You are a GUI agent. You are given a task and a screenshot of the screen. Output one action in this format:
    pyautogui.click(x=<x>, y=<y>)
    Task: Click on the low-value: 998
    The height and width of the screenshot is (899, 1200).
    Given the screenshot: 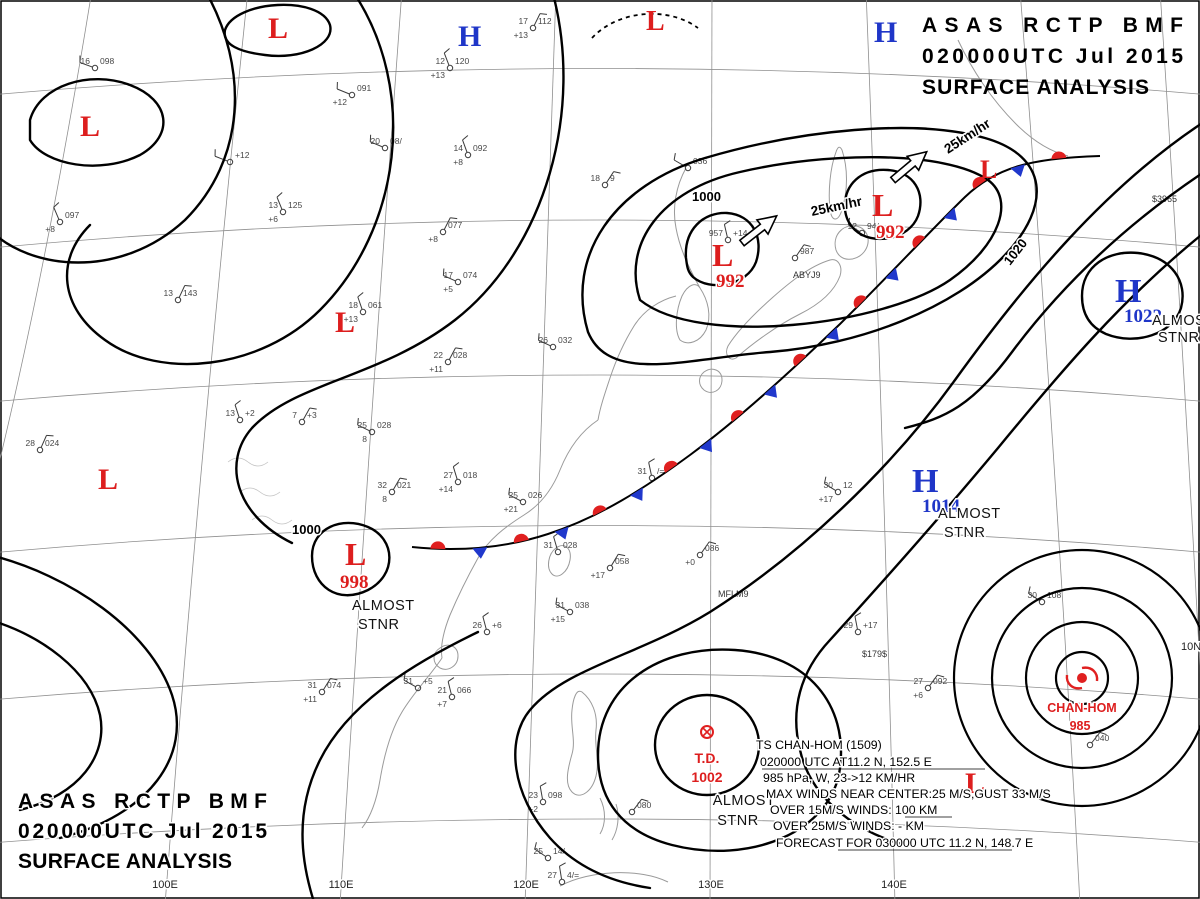 What is the action you would take?
    pyautogui.click(x=354, y=582)
    